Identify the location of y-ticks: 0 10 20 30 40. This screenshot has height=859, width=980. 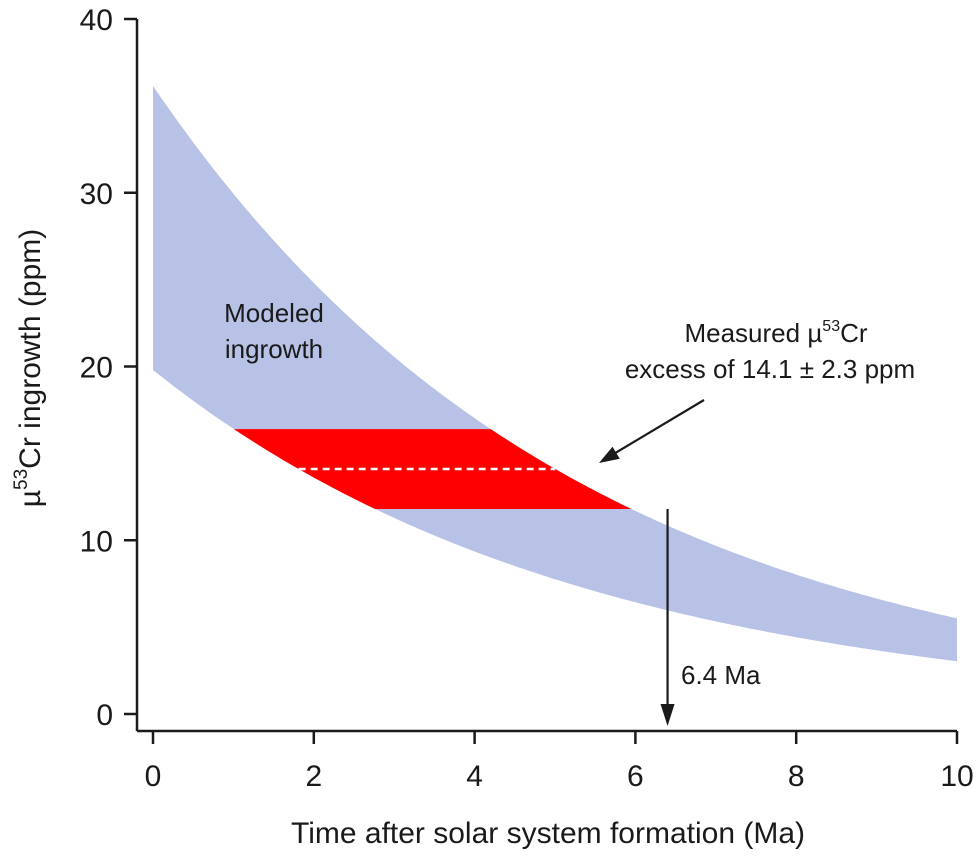
(108, 368).